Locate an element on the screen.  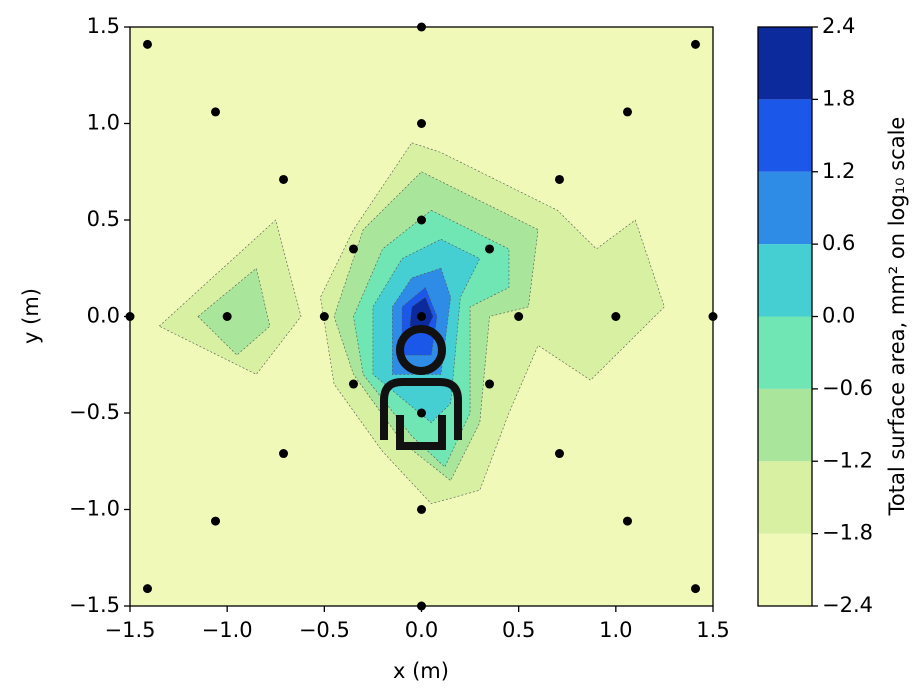
x-tick-label: 0.5 is located at coordinates (518, 630).